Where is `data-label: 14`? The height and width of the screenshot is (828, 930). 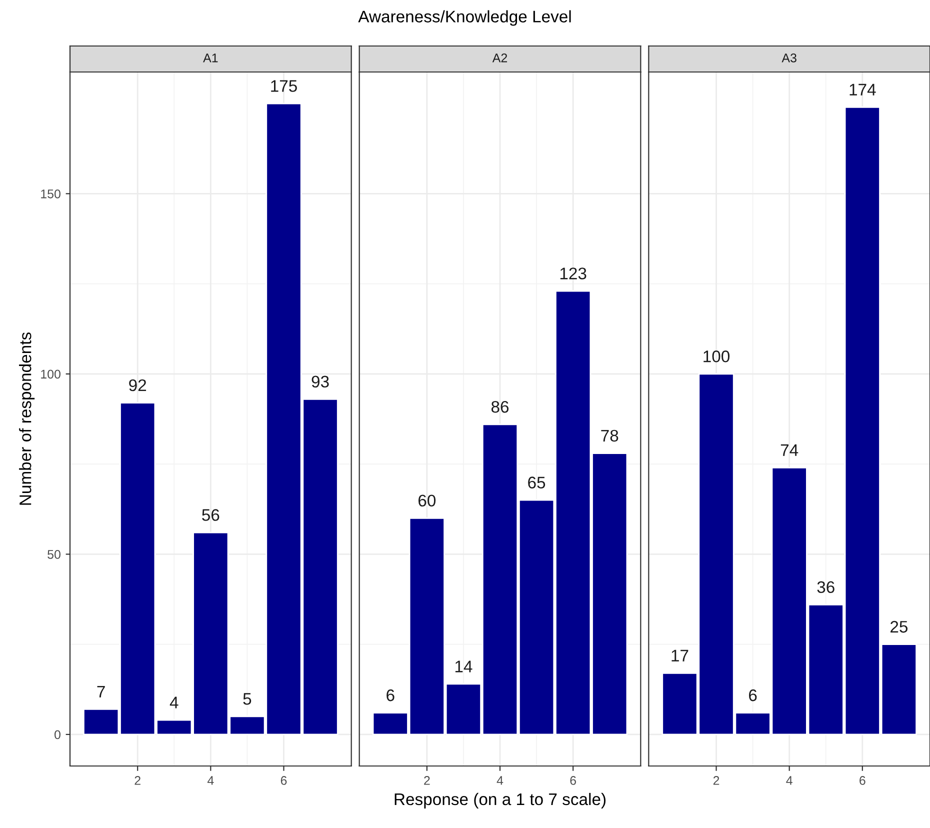 data-label: 14 is located at coordinates (463, 666).